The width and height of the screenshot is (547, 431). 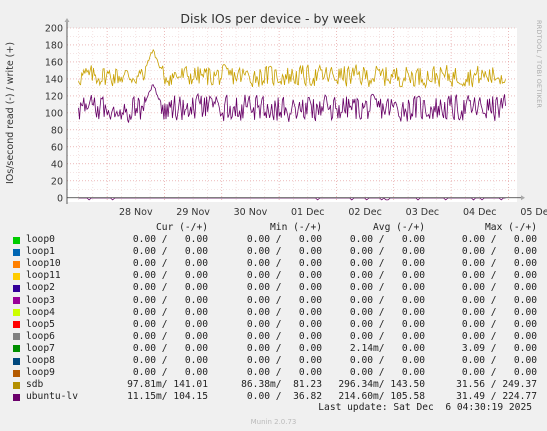 I want to click on legend-name: loop4, so click(x=40, y=312).